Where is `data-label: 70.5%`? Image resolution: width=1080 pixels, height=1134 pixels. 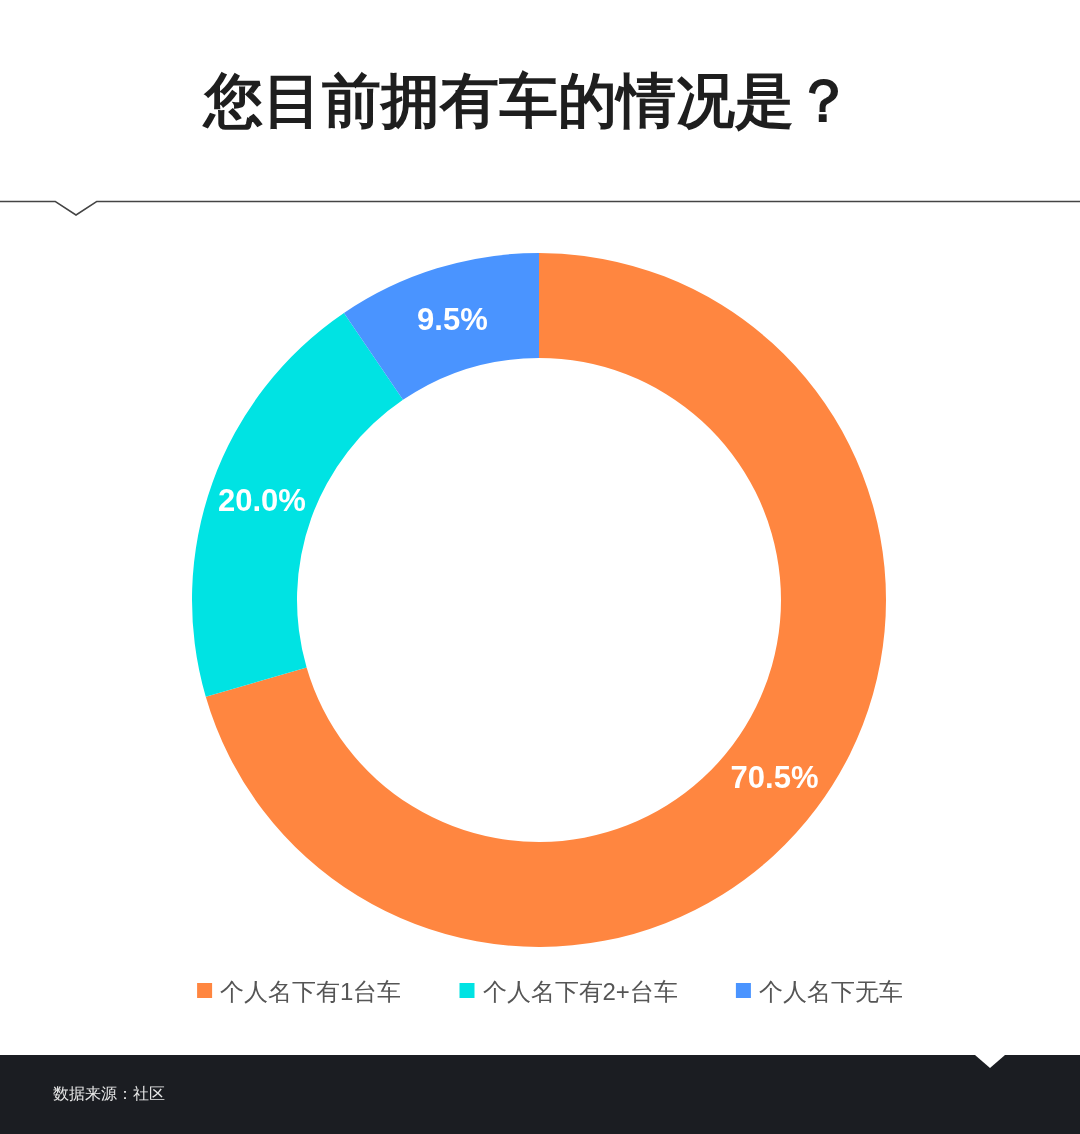 data-label: 70.5% is located at coordinates (774, 777).